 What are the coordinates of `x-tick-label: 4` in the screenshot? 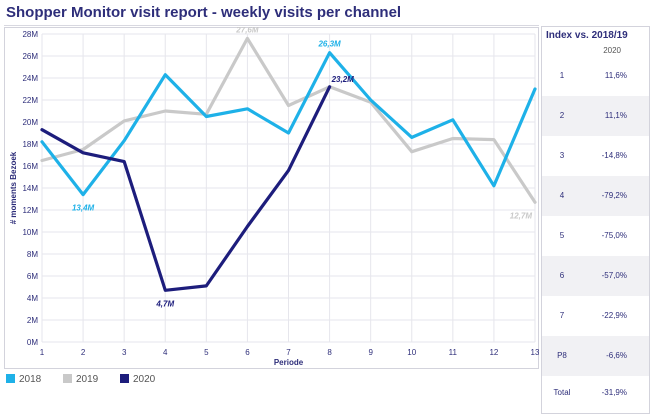 It's located at (165, 352).